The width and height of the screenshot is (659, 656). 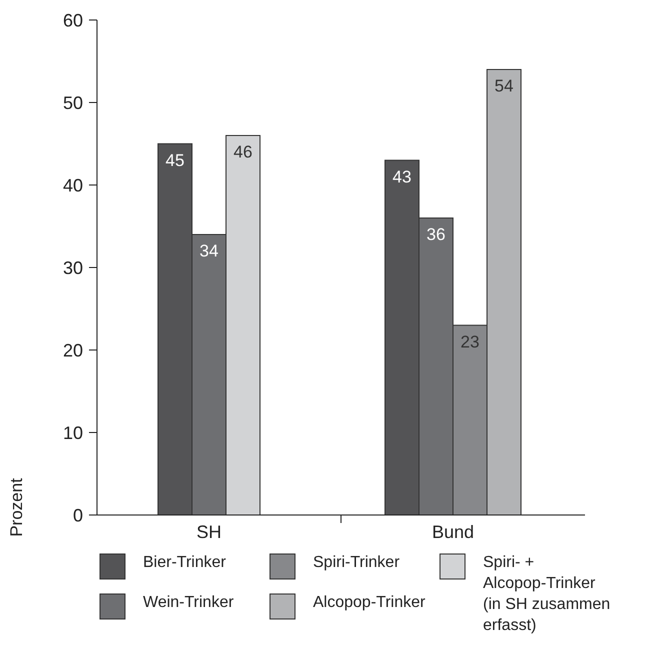 What do you see at coordinates (209, 532) in the screenshot?
I see `x-tick-label: SH` at bounding box center [209, 532].